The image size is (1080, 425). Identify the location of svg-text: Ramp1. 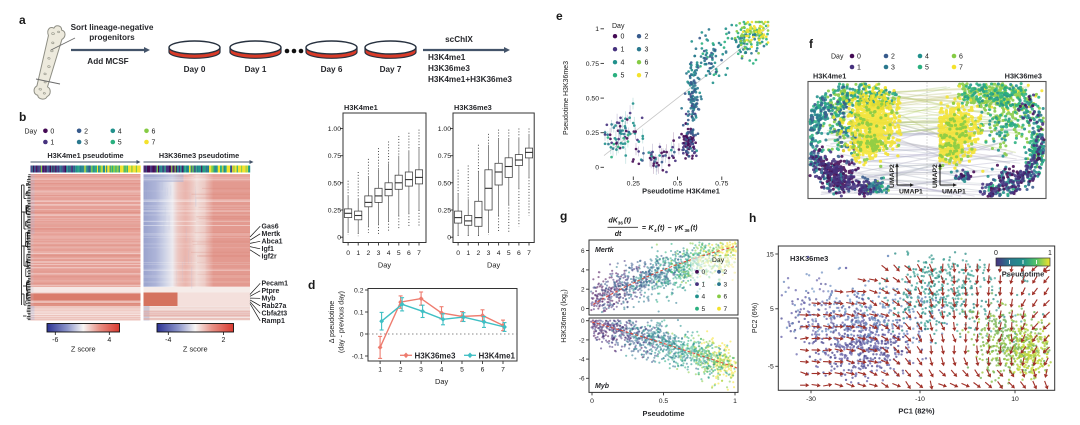
(273, 321).